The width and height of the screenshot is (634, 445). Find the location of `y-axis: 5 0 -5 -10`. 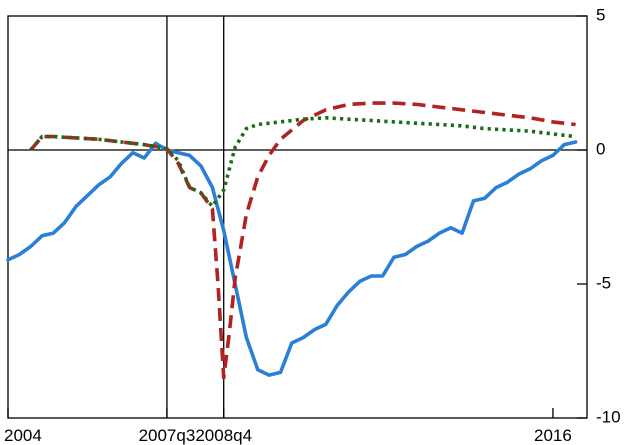

y-axis: 5 0 -5 -10 is located at coordinates (599, 215).